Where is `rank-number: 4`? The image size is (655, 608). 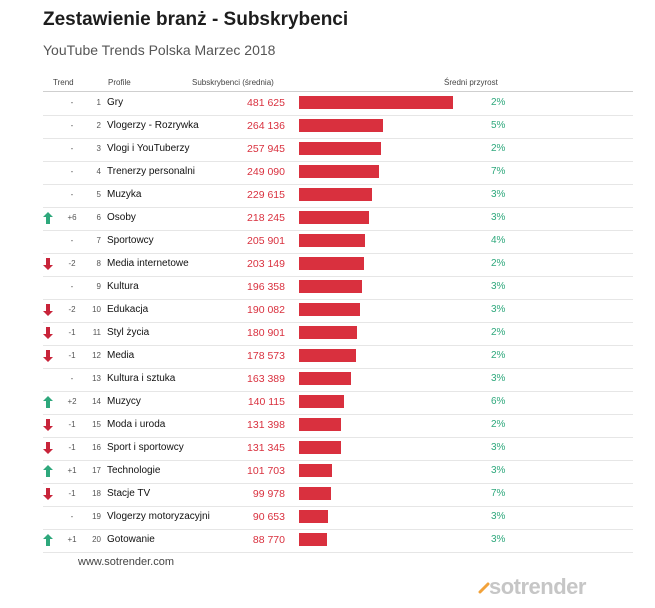 rank-number: 4 is located at coordinates (98, 171).